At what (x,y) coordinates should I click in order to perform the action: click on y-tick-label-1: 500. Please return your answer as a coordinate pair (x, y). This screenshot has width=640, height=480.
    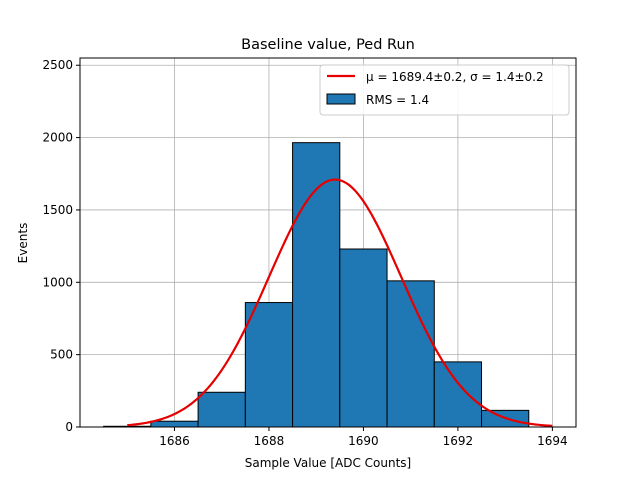
    Looking at the image, I should click on (61, 355).